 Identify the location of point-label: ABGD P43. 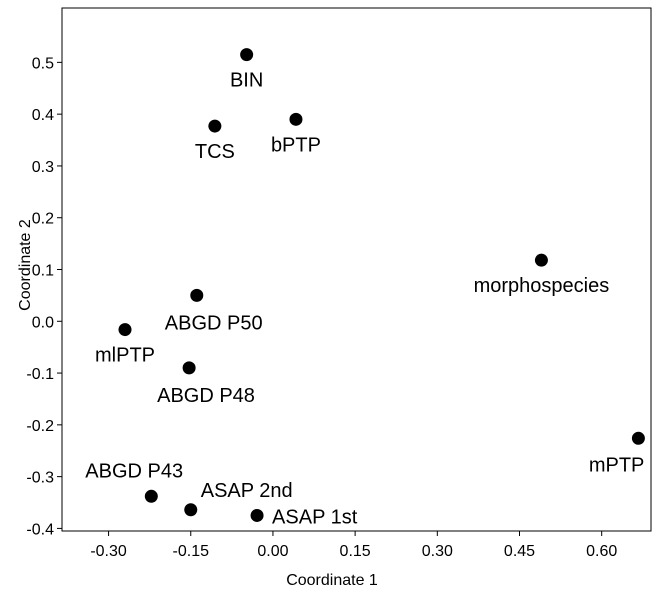
(134, 471).